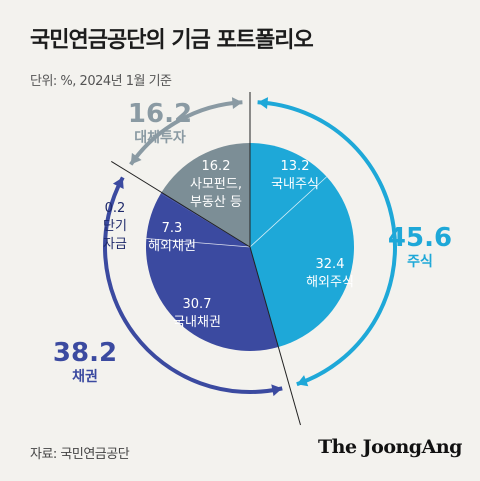 The width and height of the screenshot is (480, 481). What do you see at coordinates (136, 158) in the screenshot?
I see `arc-alternative-arrowhead-start` at bounding box center [136, 158].